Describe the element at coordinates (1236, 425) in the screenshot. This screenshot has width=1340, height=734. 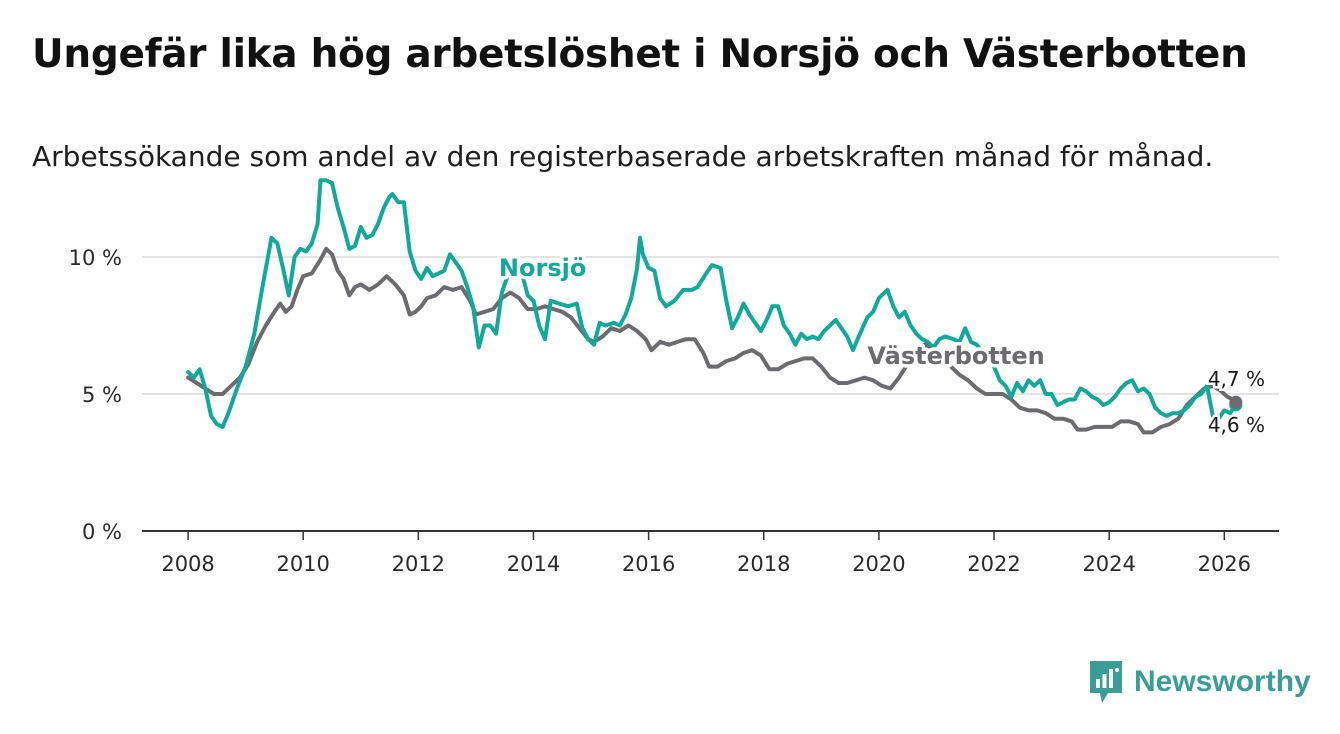
I see `end-label-norsjo: 4,6 %` at that location.